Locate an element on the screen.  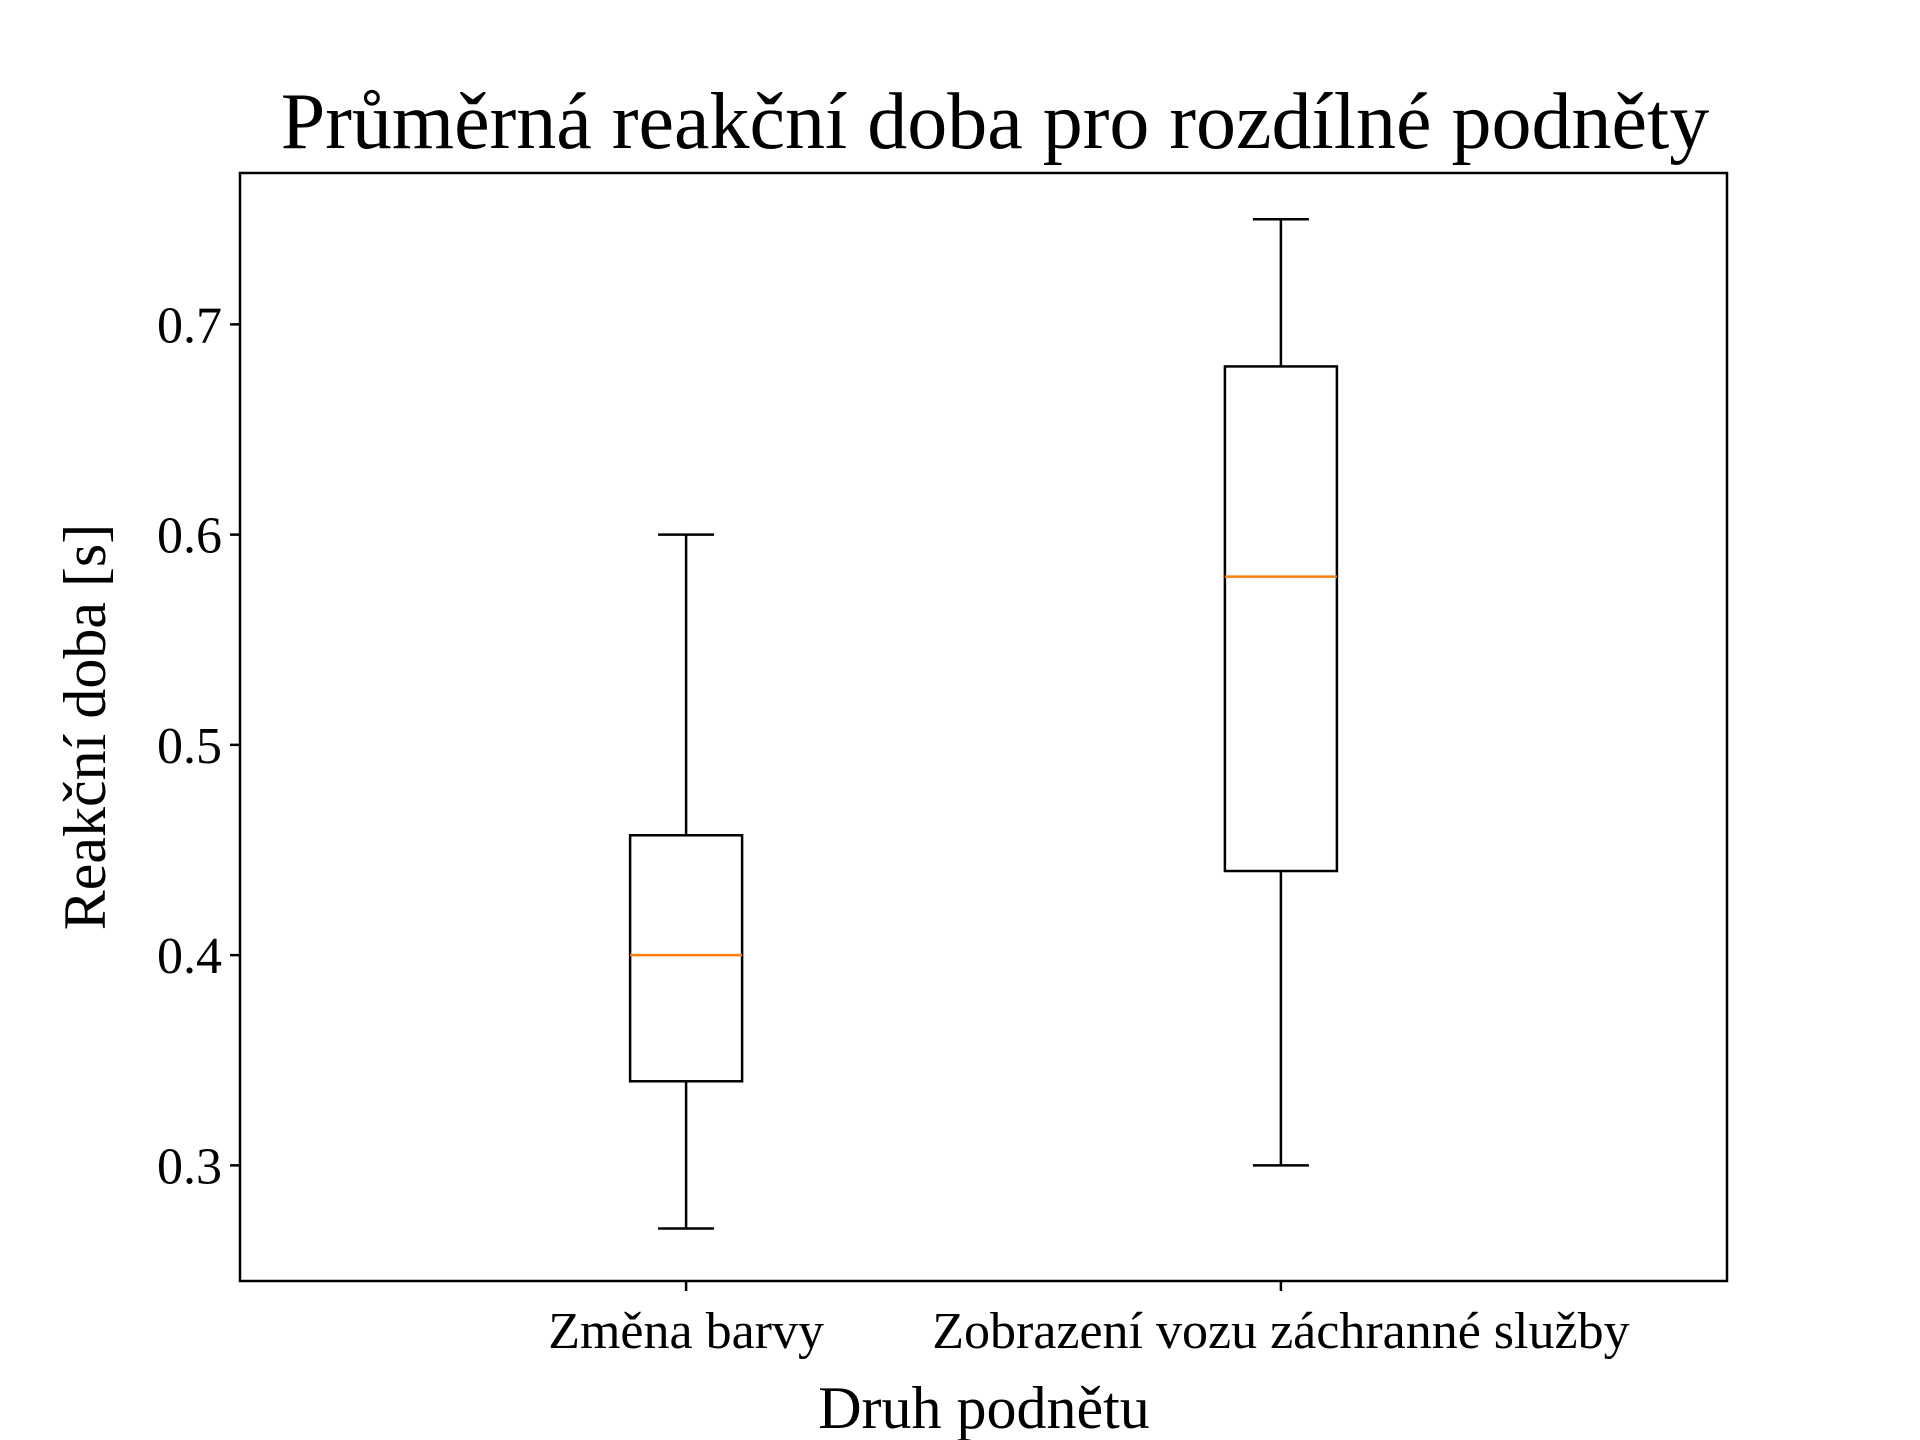
y-tick-label: 0.5 is located at coordinates (189, 746).